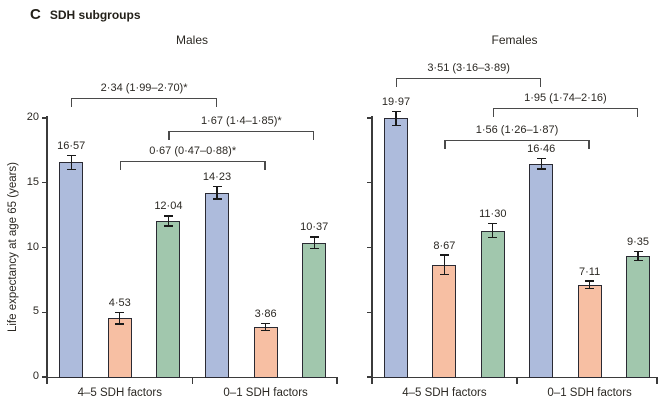  What do you see at coordinates (192, 378) in the screenshot?
I see `x-axis` at bounding box center [192, 378].